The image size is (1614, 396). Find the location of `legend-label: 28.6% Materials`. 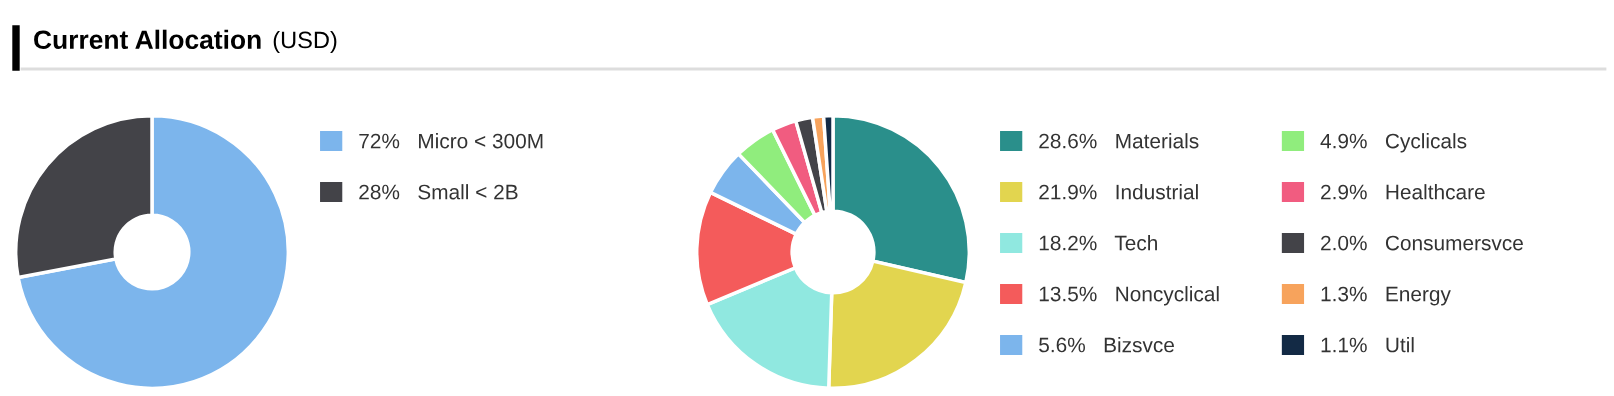

legend-label: 28.6% Materials is located at coordinates (1119, 141).